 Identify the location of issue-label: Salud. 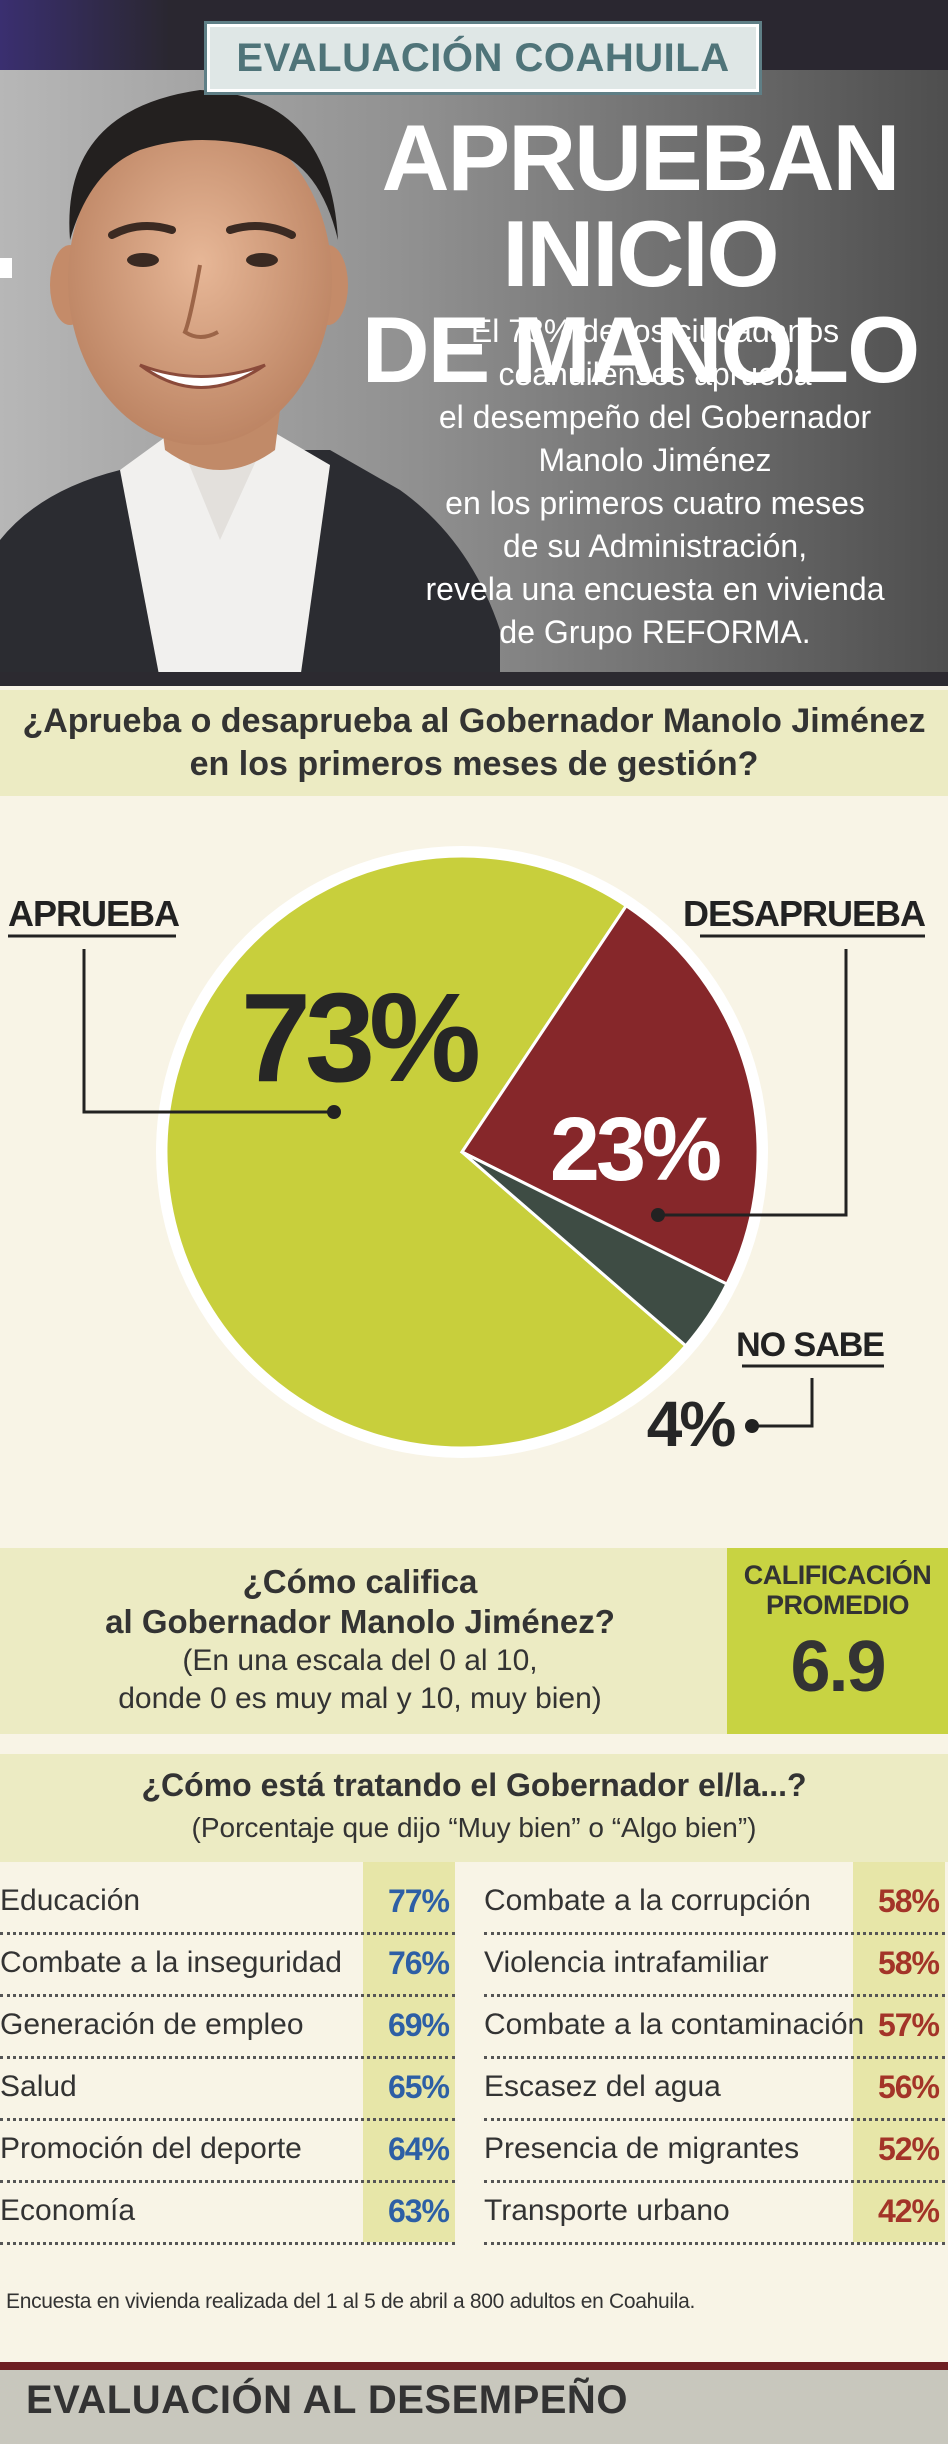
(38, 2086).